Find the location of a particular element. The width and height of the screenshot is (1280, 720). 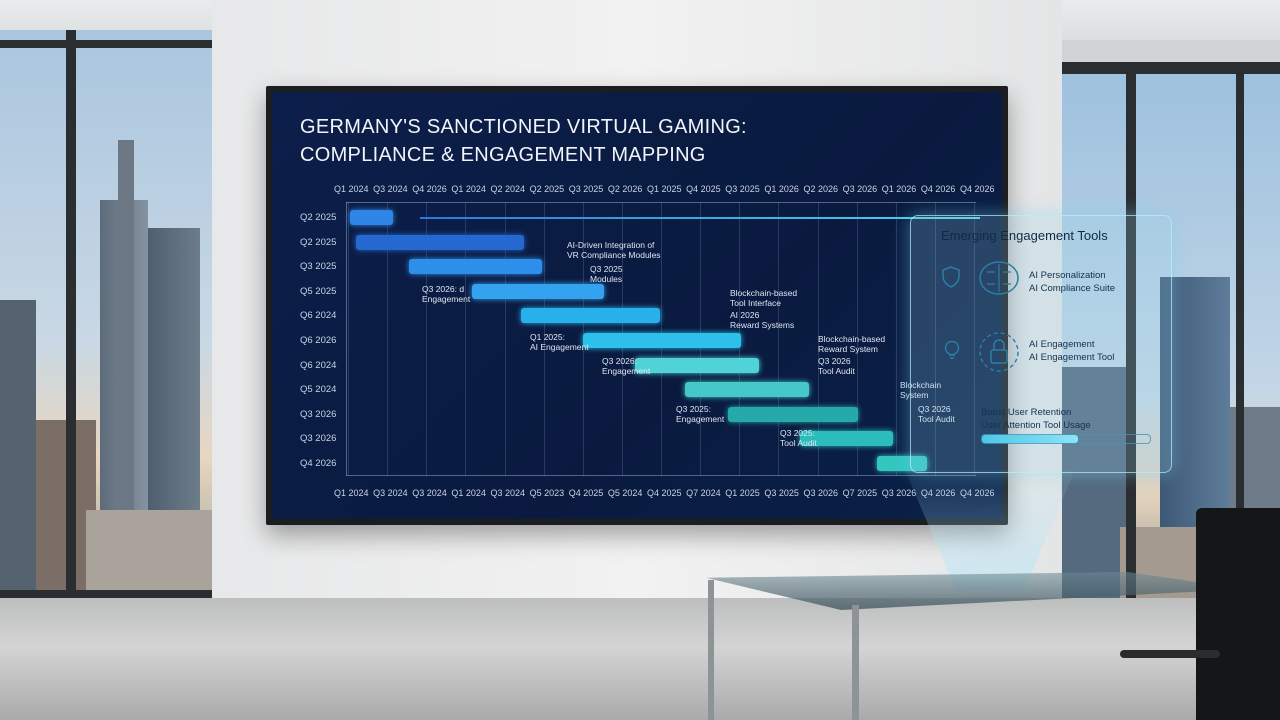

screen-title-line1: GERMANY'S SANCTIONED VIRTUAL GAMING: is located at coordinates (523, 127).